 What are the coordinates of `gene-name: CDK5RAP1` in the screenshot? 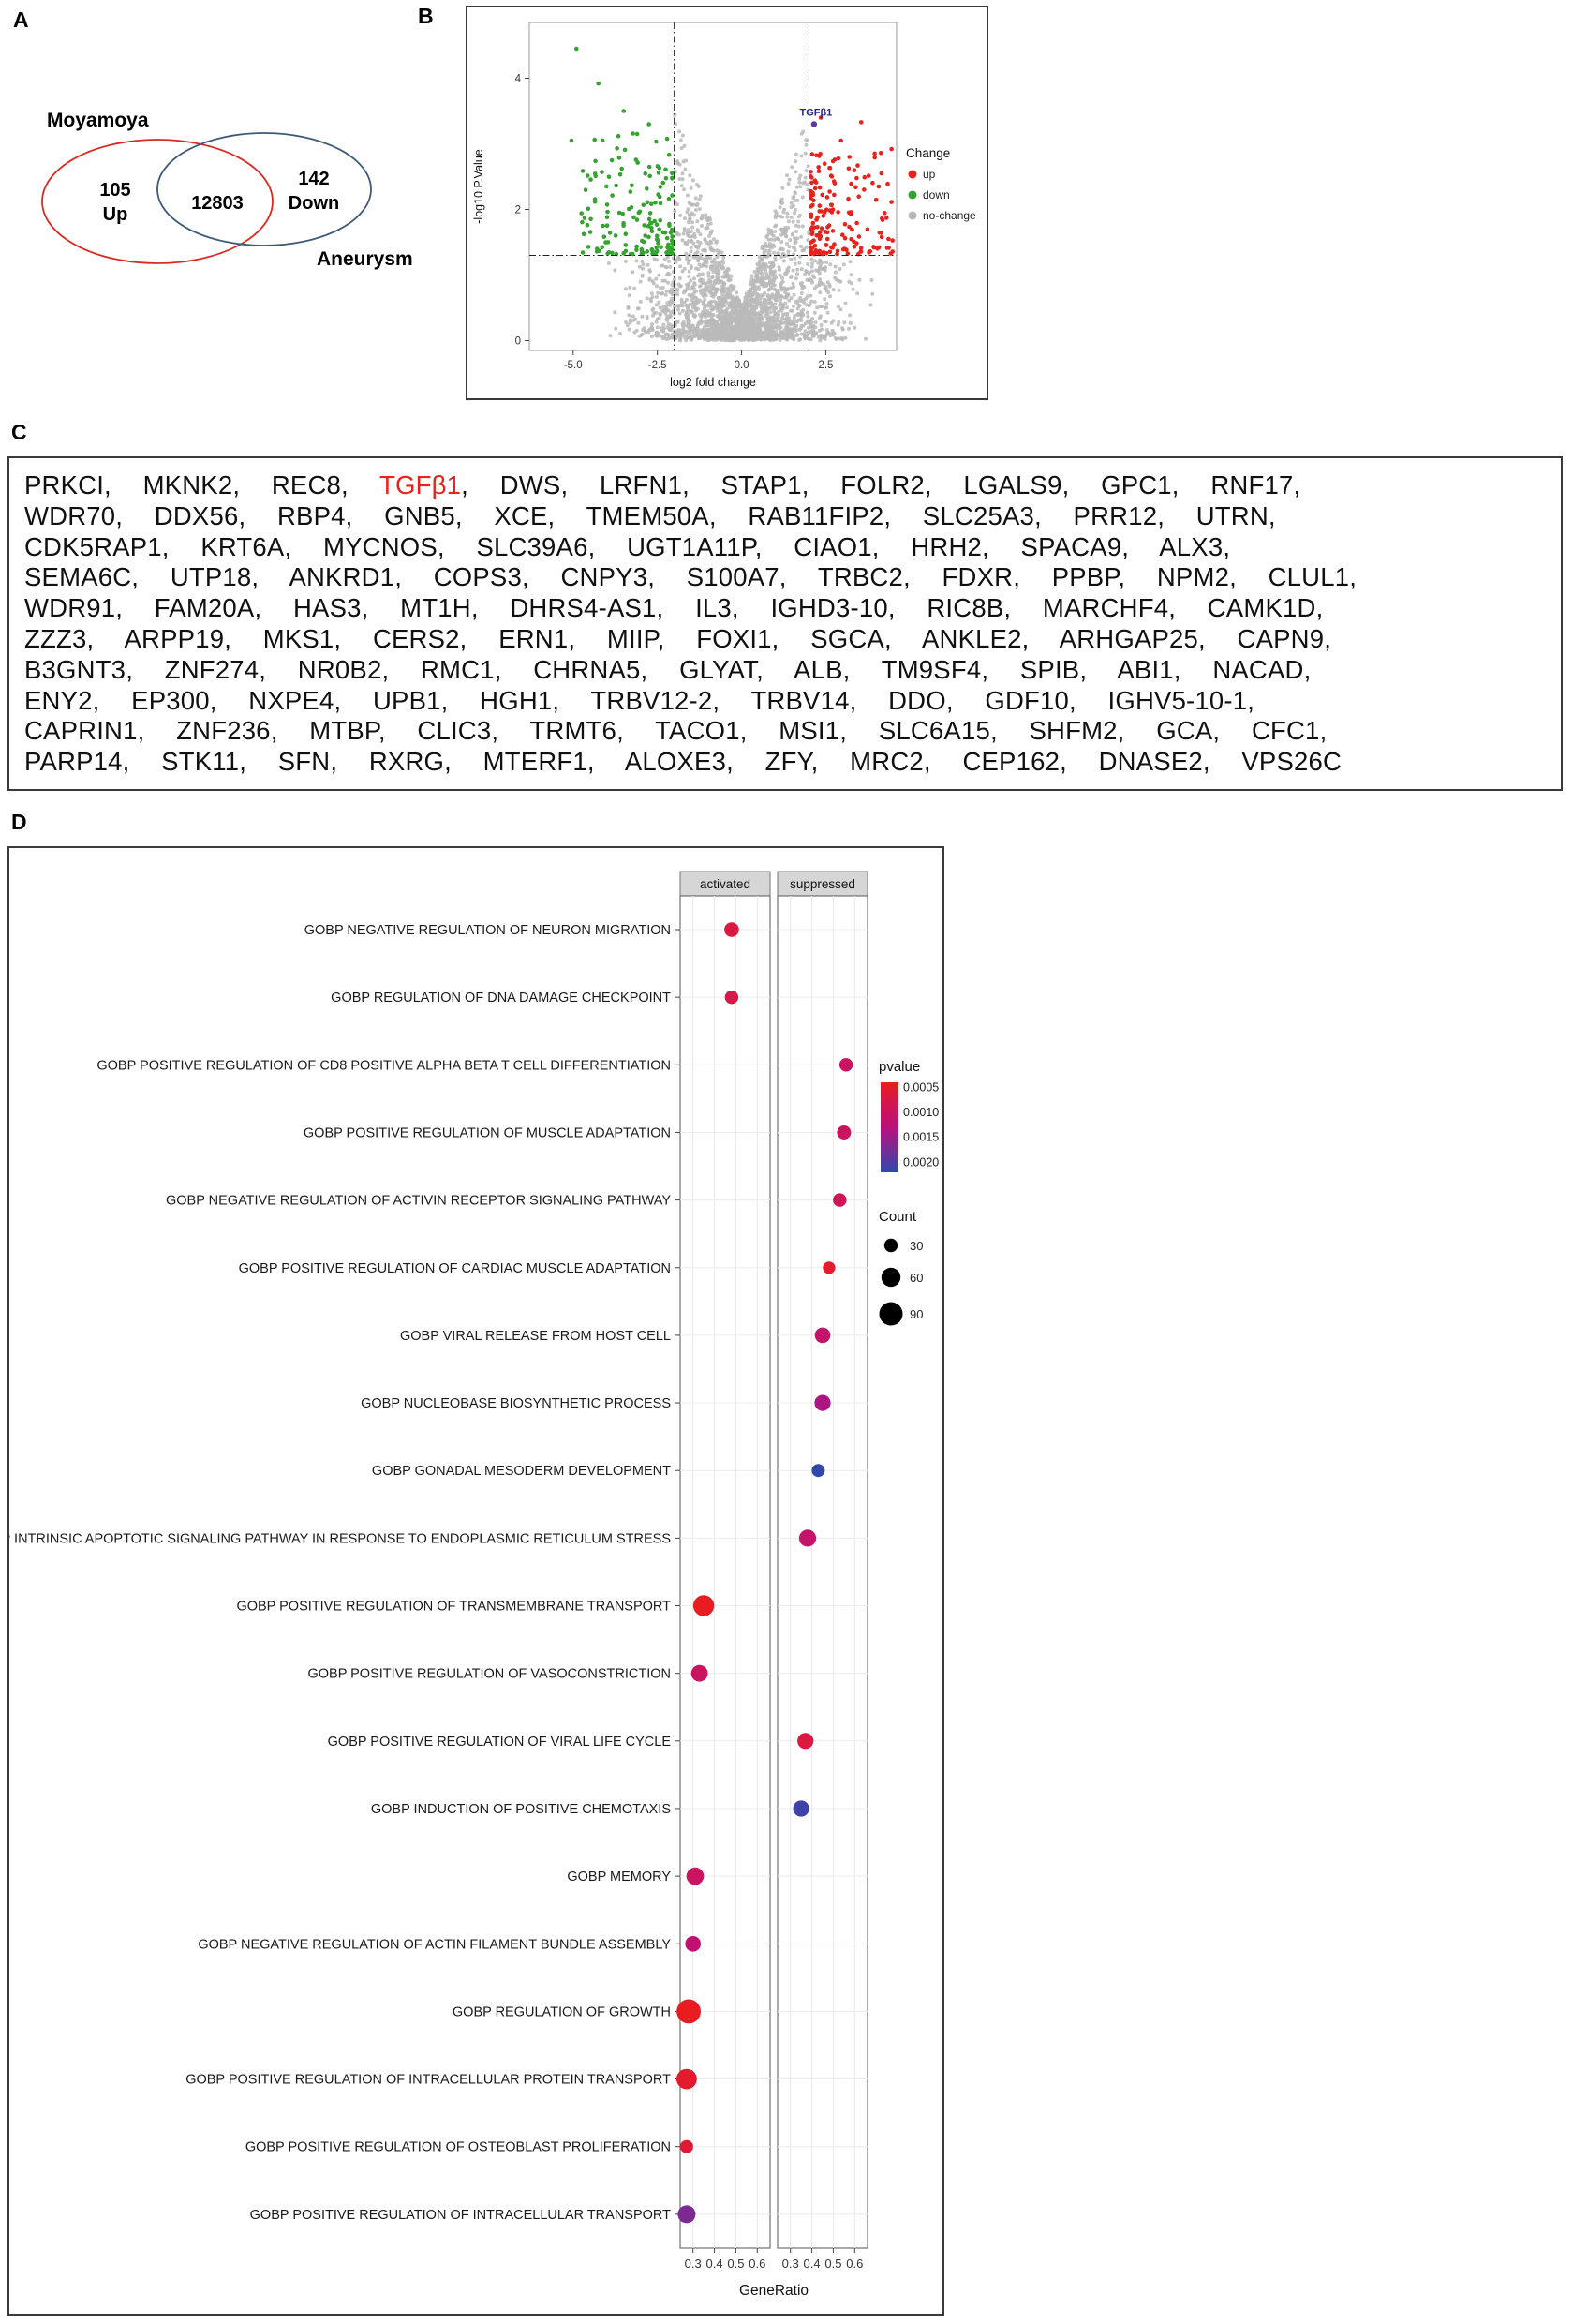 It's located at (93, 546).